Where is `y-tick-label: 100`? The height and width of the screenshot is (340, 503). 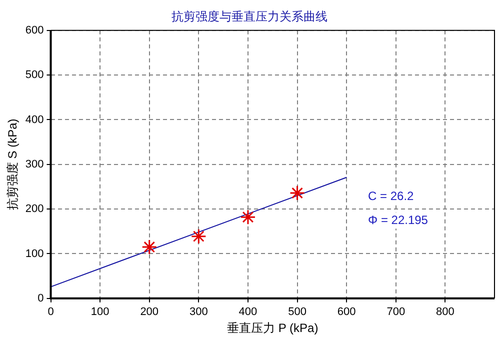 y-tick-label: 100 is located at coordinates (34, 254).